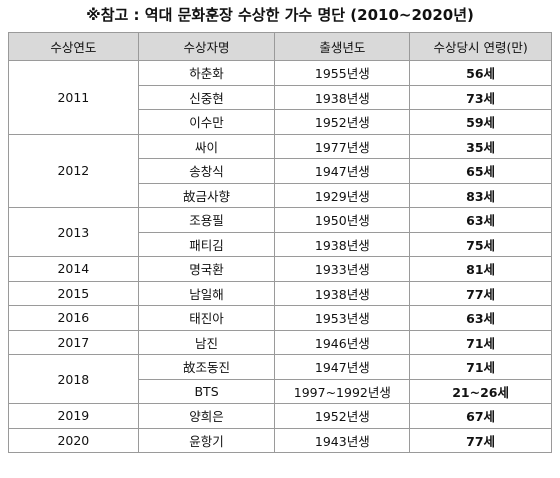 This screenshot has height=478, width=560. Describe the element at coordinates (206, 244) in the screenshot. I see `name-cell: 패티김` at that location.